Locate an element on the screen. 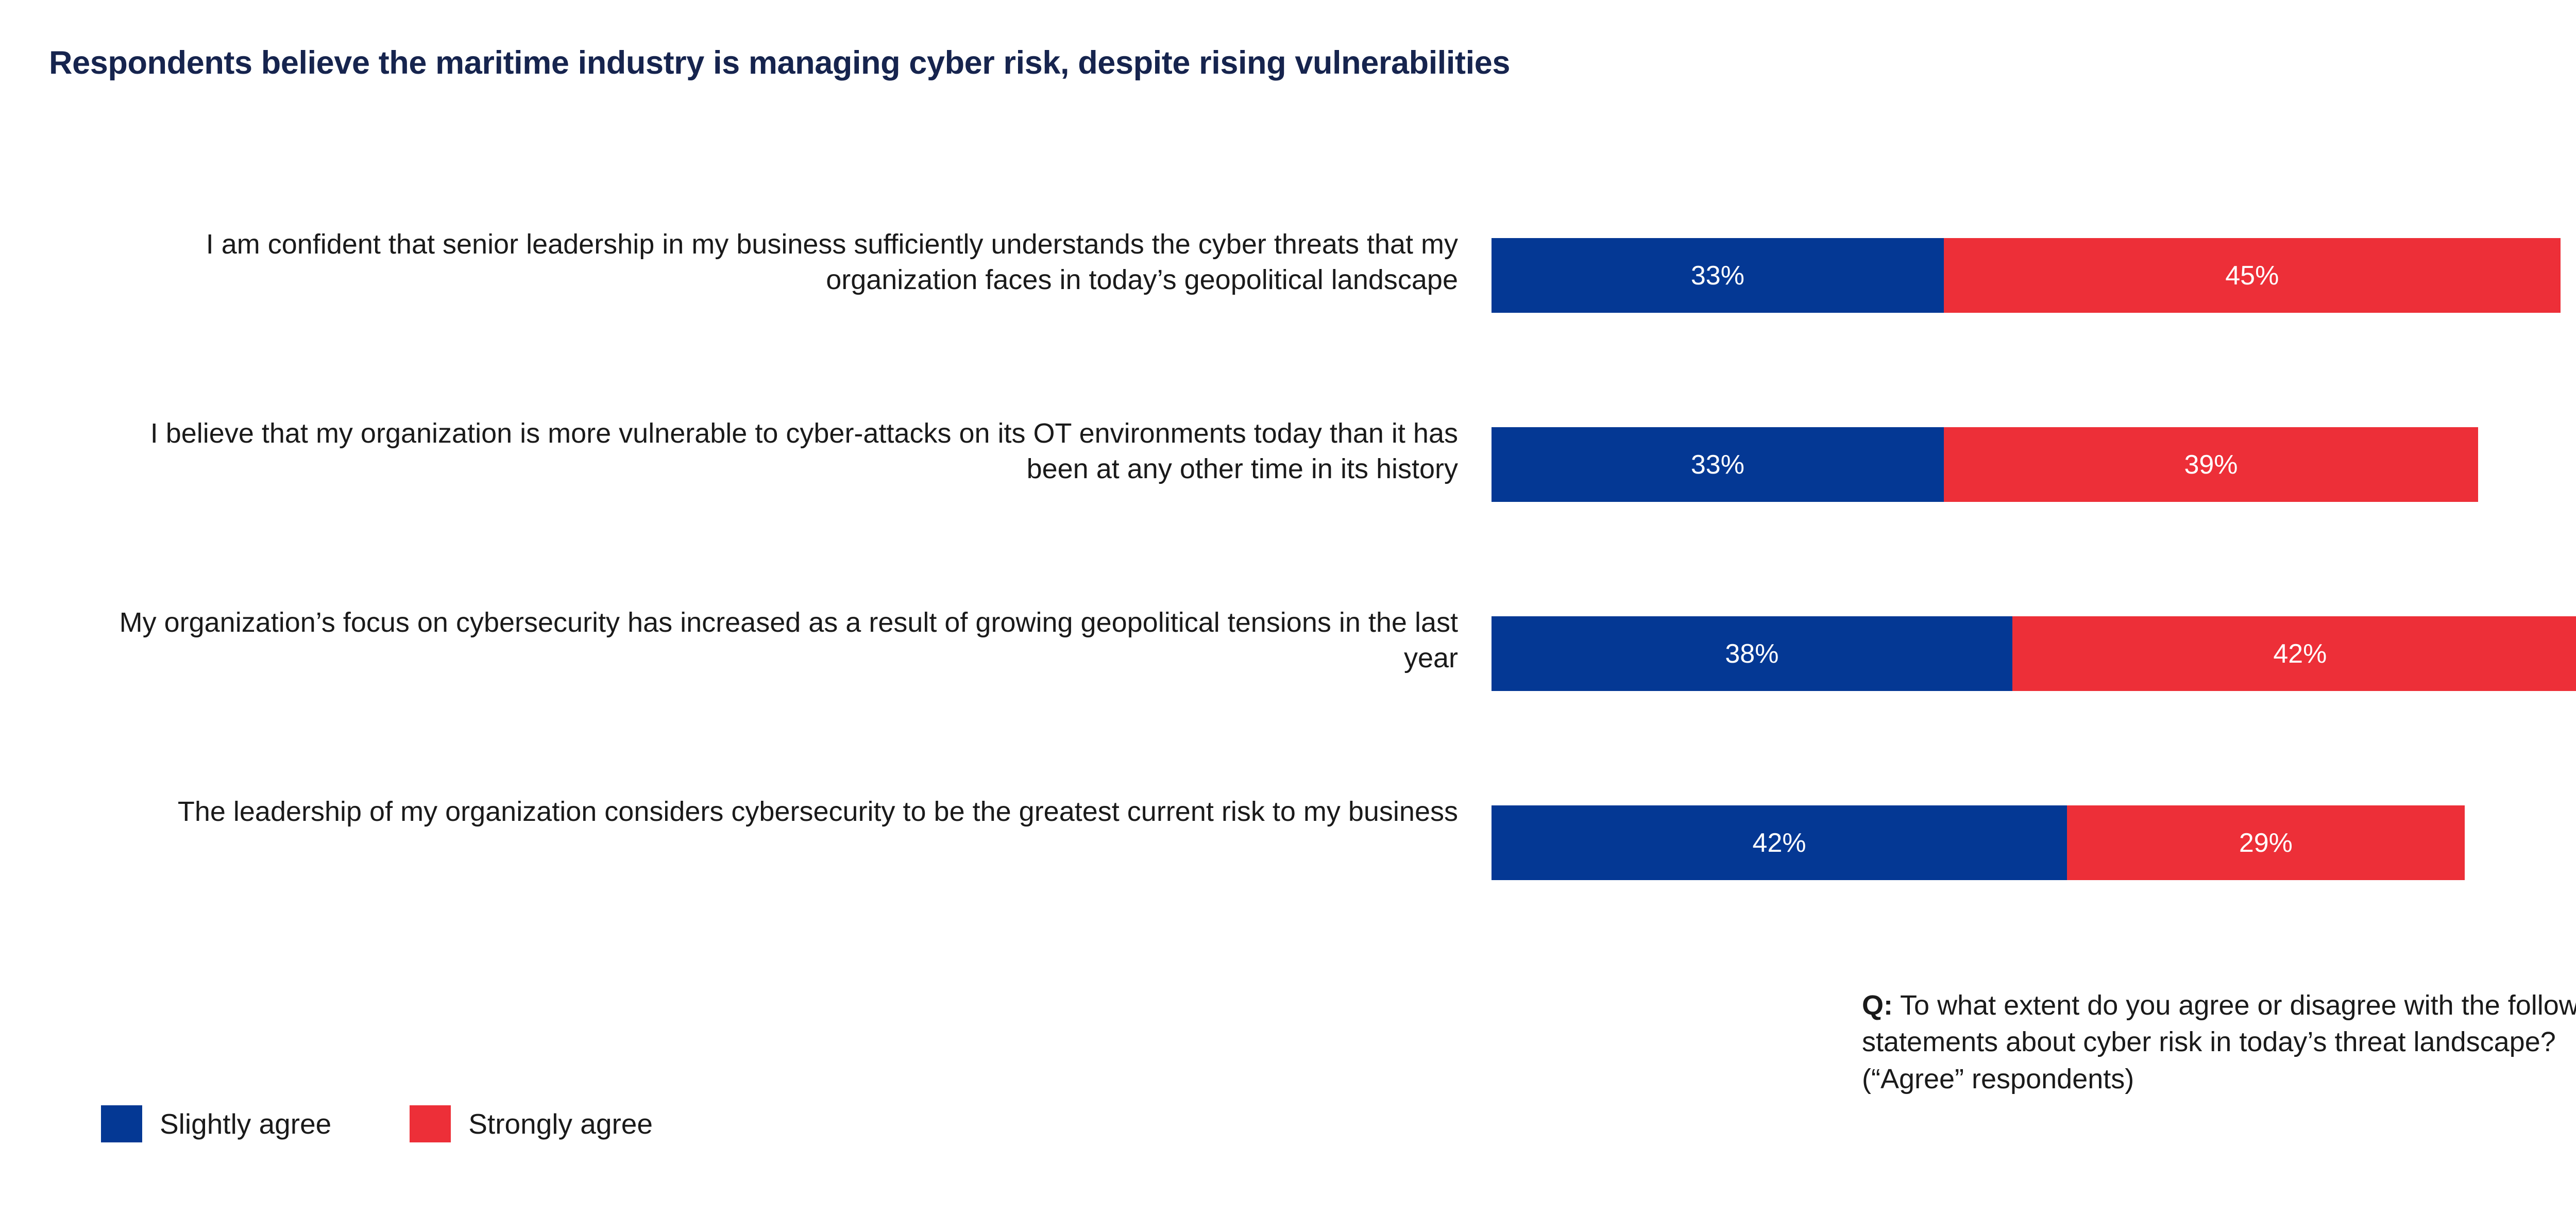 The image size is (2576, 1230). bar-segment-strongly-agree: 39% is located at coordinates (2211, 465).